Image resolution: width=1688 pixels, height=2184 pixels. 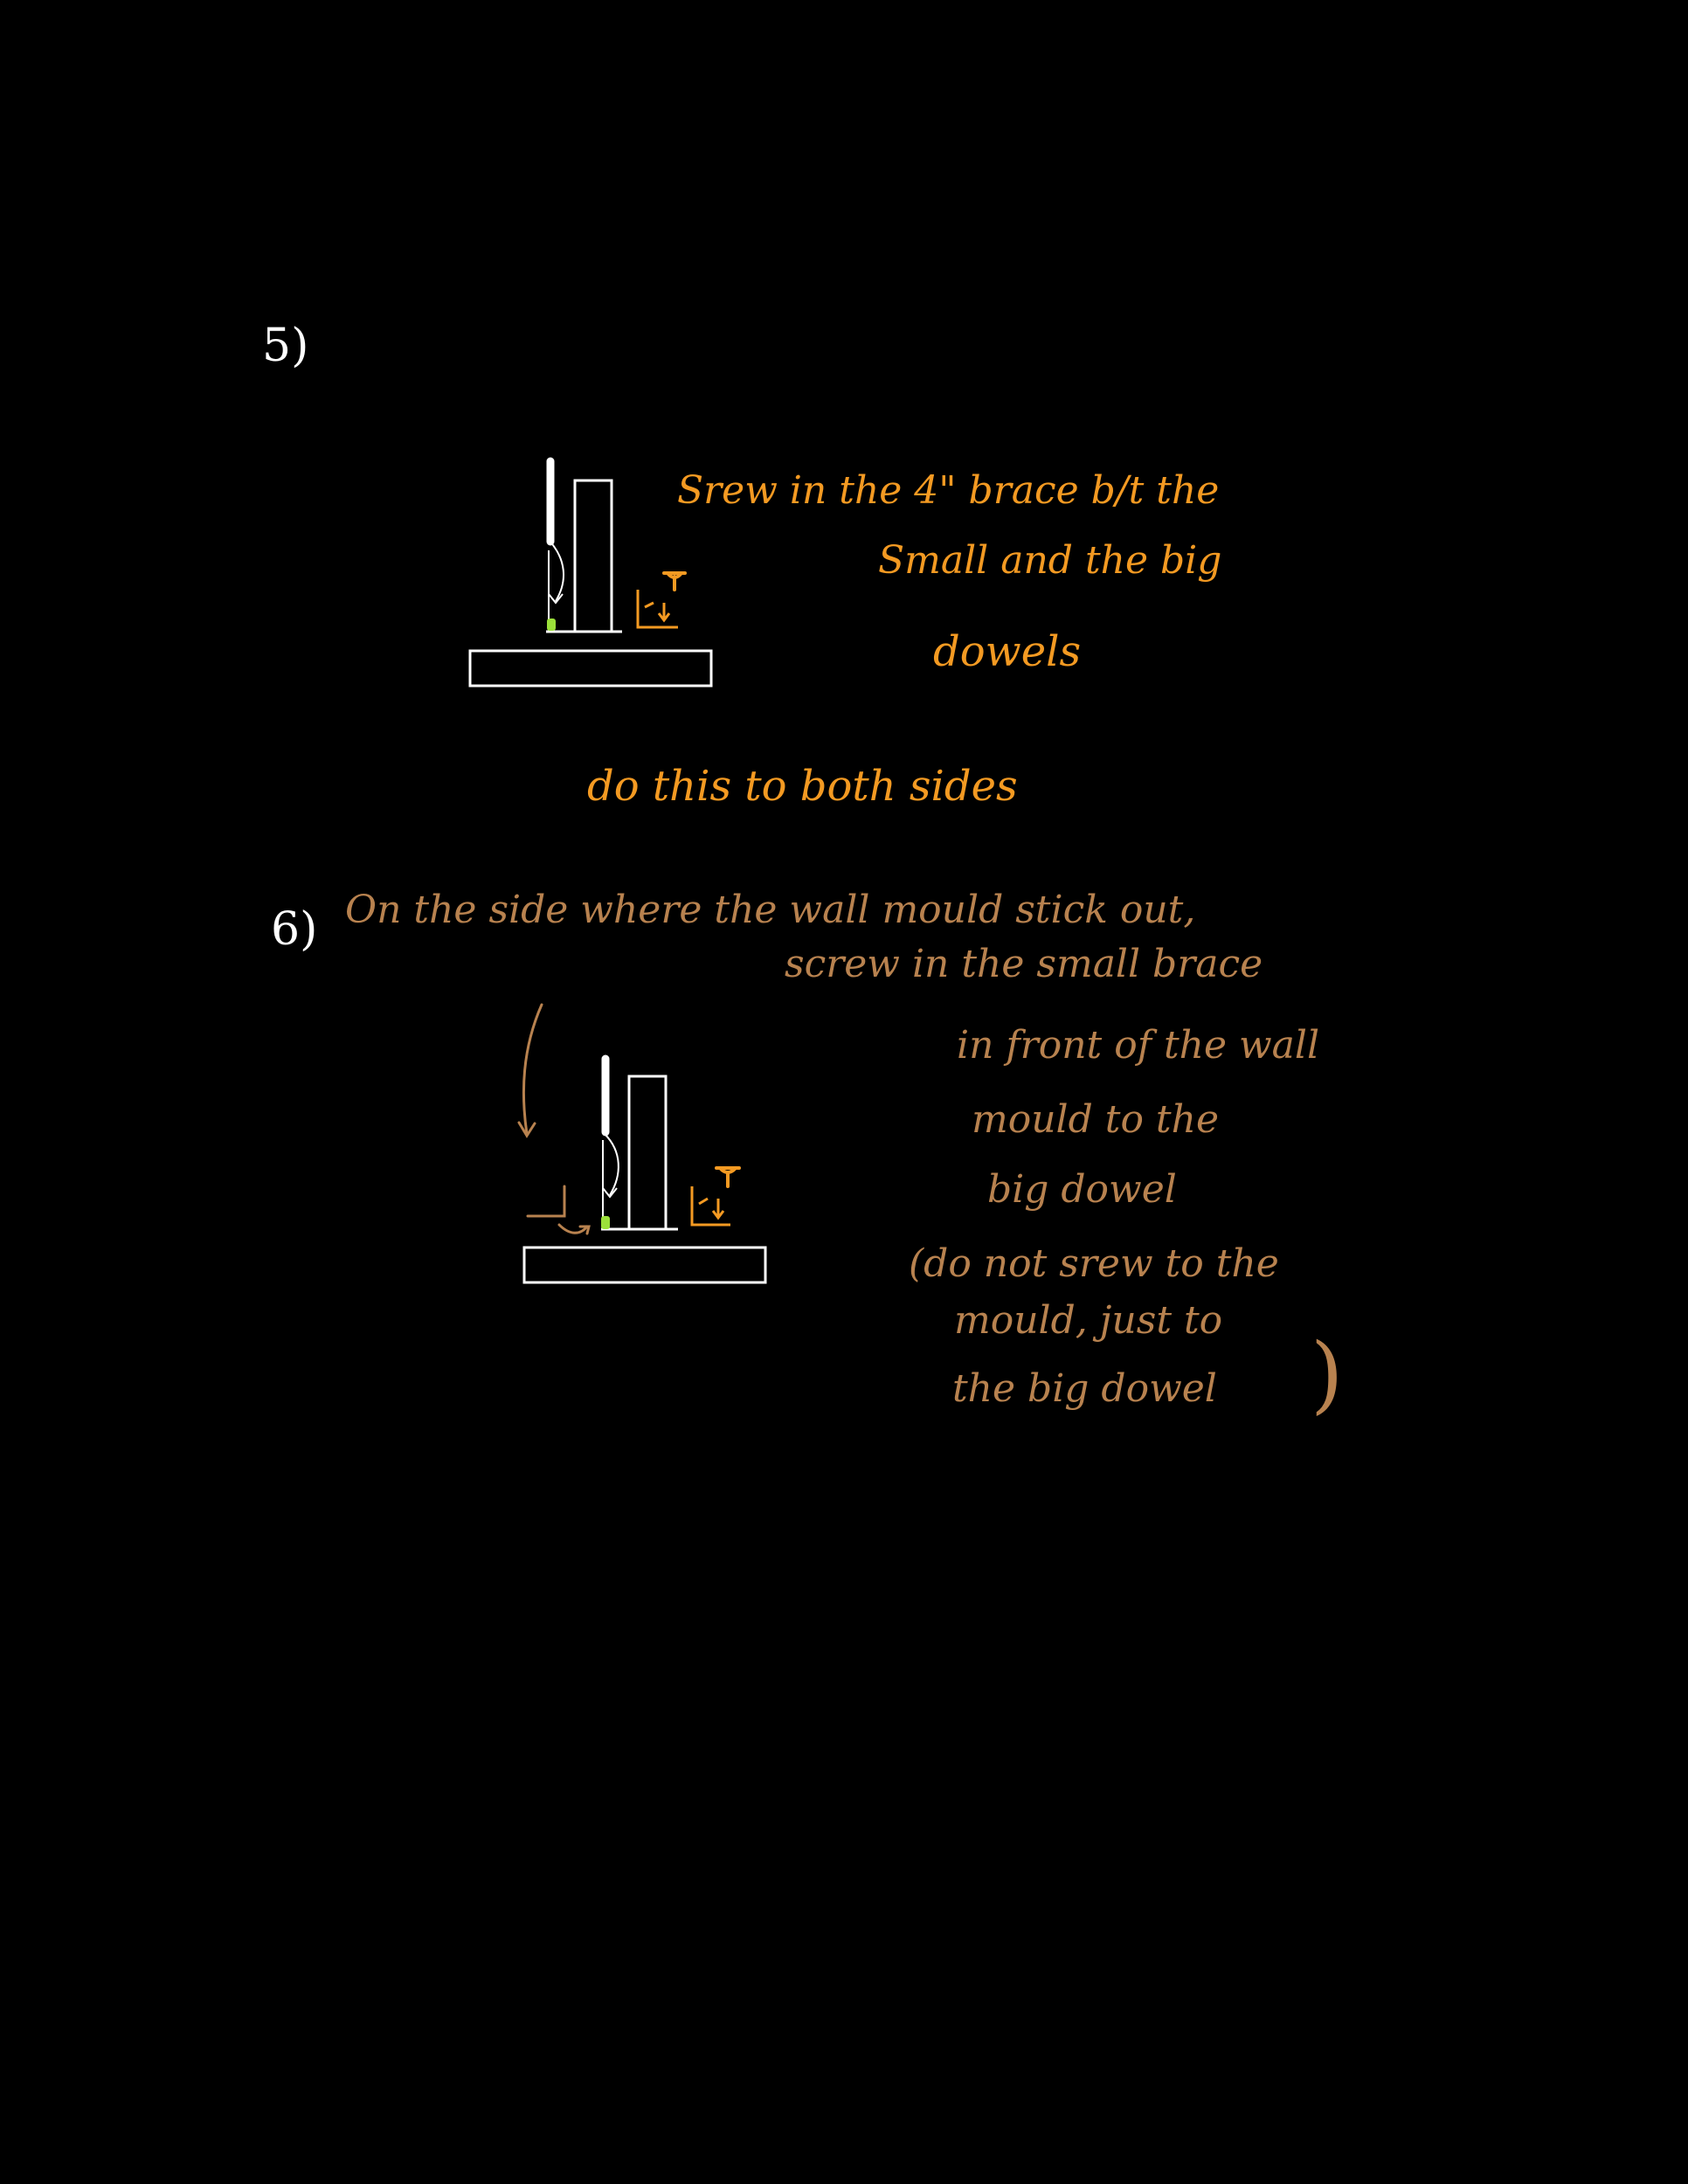 What do you see at coordinates (1050, 560) in the screenshot?
I see `step5-instruction-line2: Small and the big` at bounding box center [1050, 560].